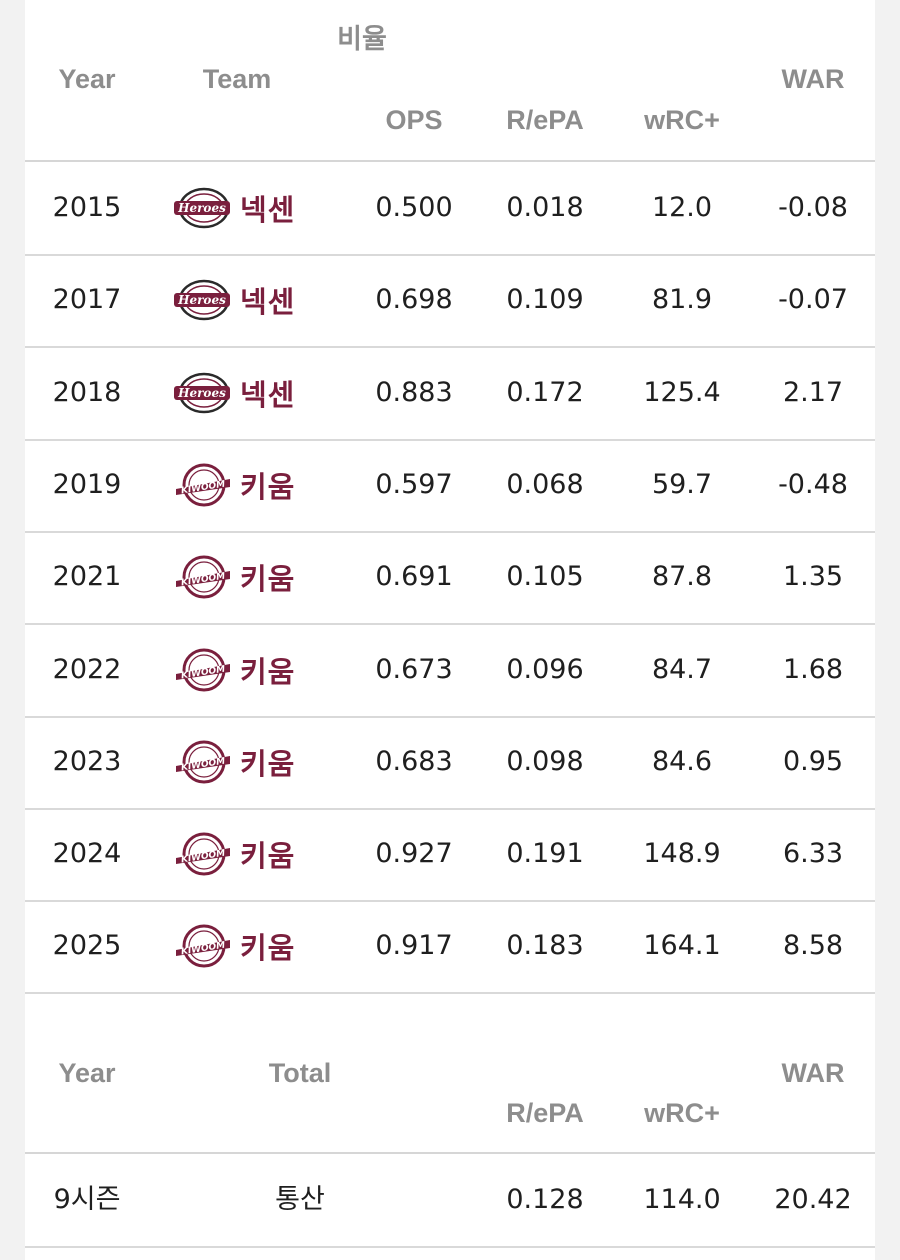 Image resolution: width=900 pixels, height=1260 pixels. Describe the element at coordinates (87, 577) in the screenshot. I see `cell-year: 2021` at that location.